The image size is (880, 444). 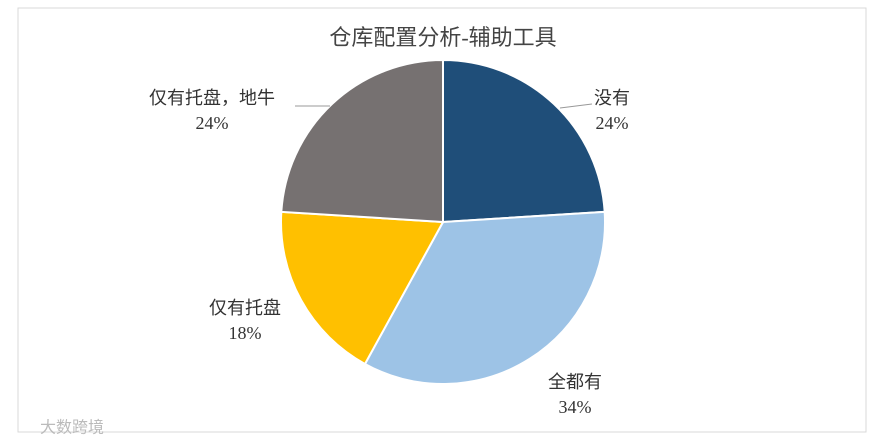 I want to click on slice-label: 仅有托盘, so click(x=245, y=308).